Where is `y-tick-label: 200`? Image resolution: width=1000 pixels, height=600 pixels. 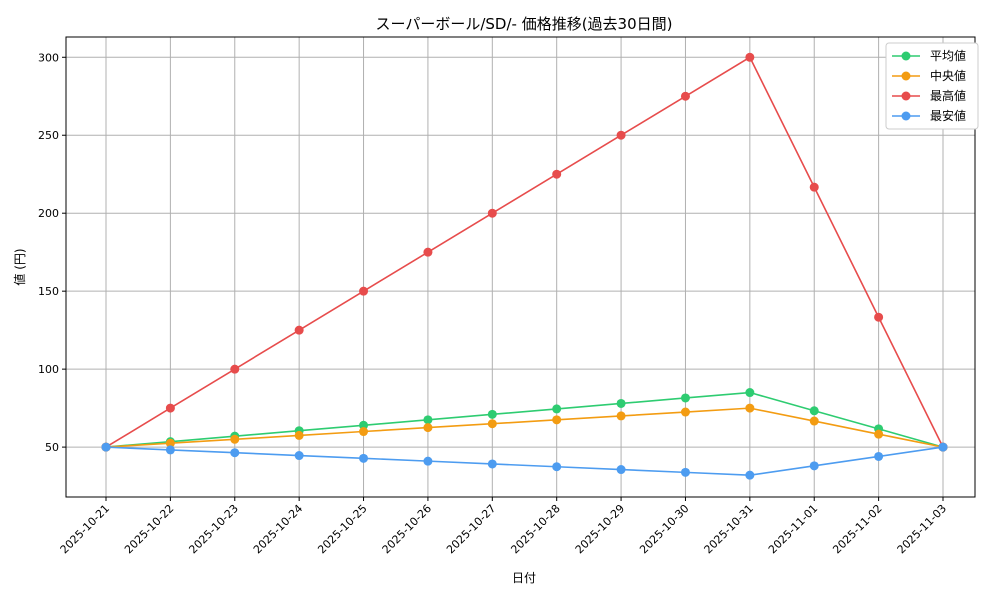
y-tick-label: 200 is located at coordinates (48, 213).